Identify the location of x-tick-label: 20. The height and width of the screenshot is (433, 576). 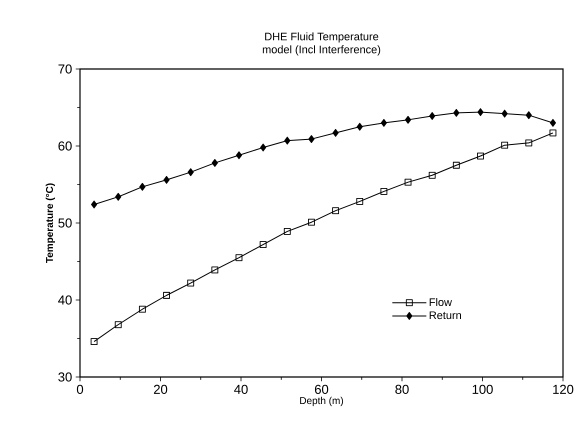
(161, 389).